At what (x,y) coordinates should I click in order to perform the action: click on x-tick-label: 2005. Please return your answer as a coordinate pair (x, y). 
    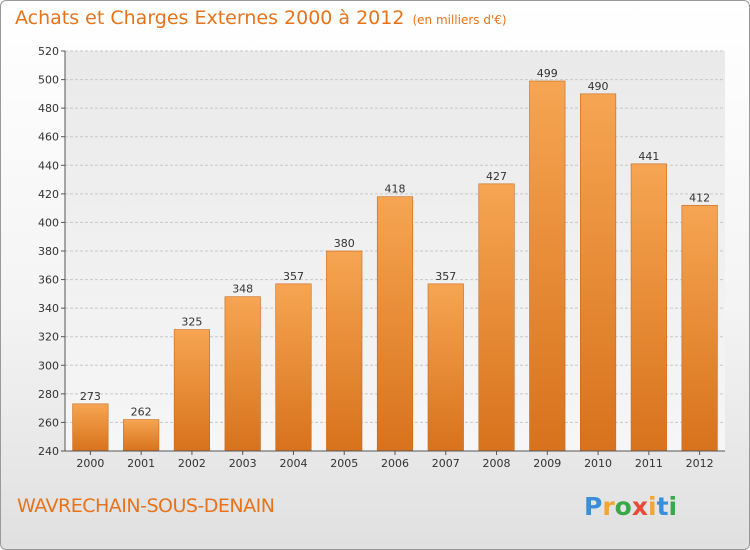
    Looking at the image, I should click on (344, 463).